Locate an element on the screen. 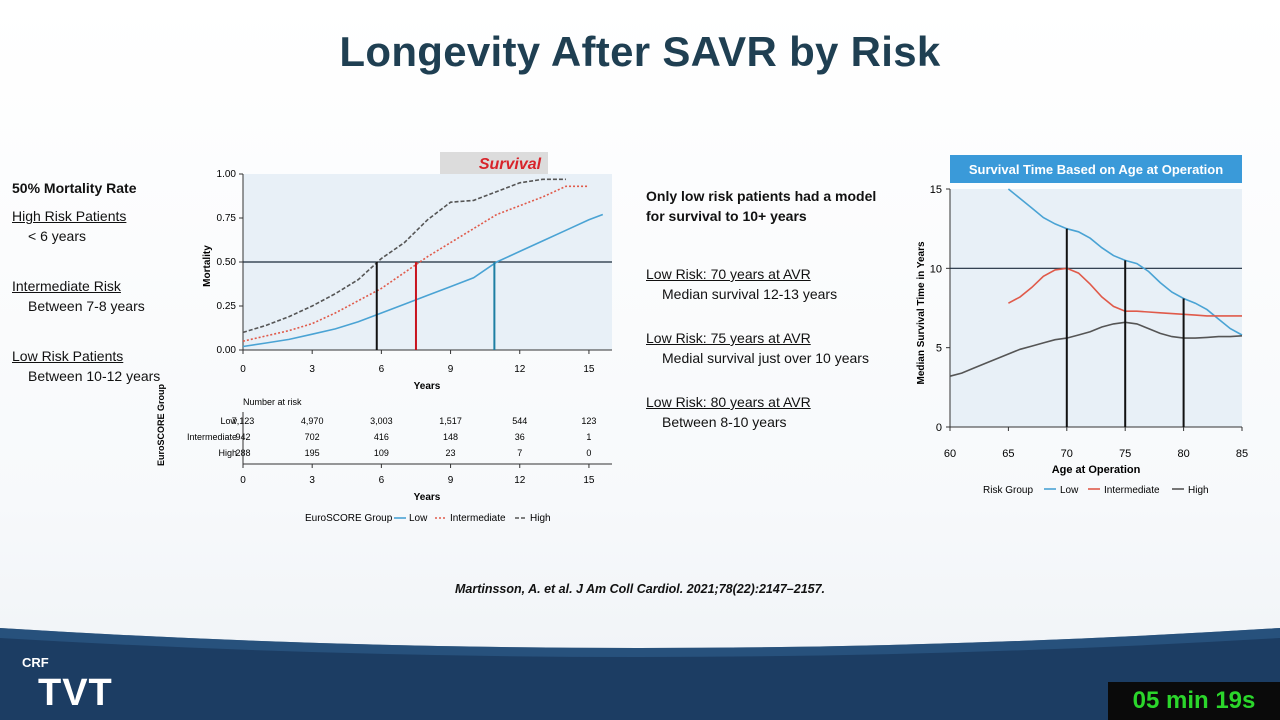 The width and height of the screenshot is (1280, 720). age-x-tick-label: 80 is located at coordinates (1183, 454).